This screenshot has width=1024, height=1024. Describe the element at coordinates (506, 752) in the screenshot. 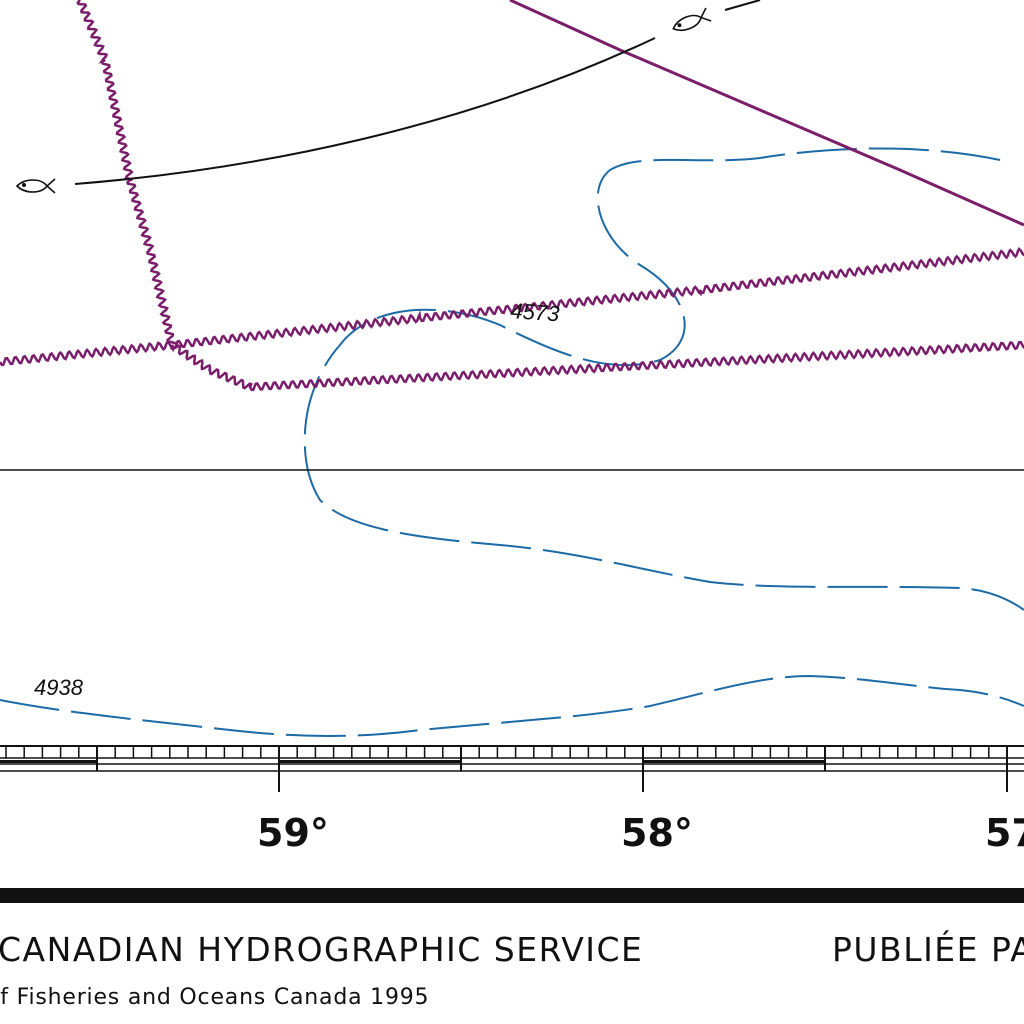

I see `scale-ticks` at that location.